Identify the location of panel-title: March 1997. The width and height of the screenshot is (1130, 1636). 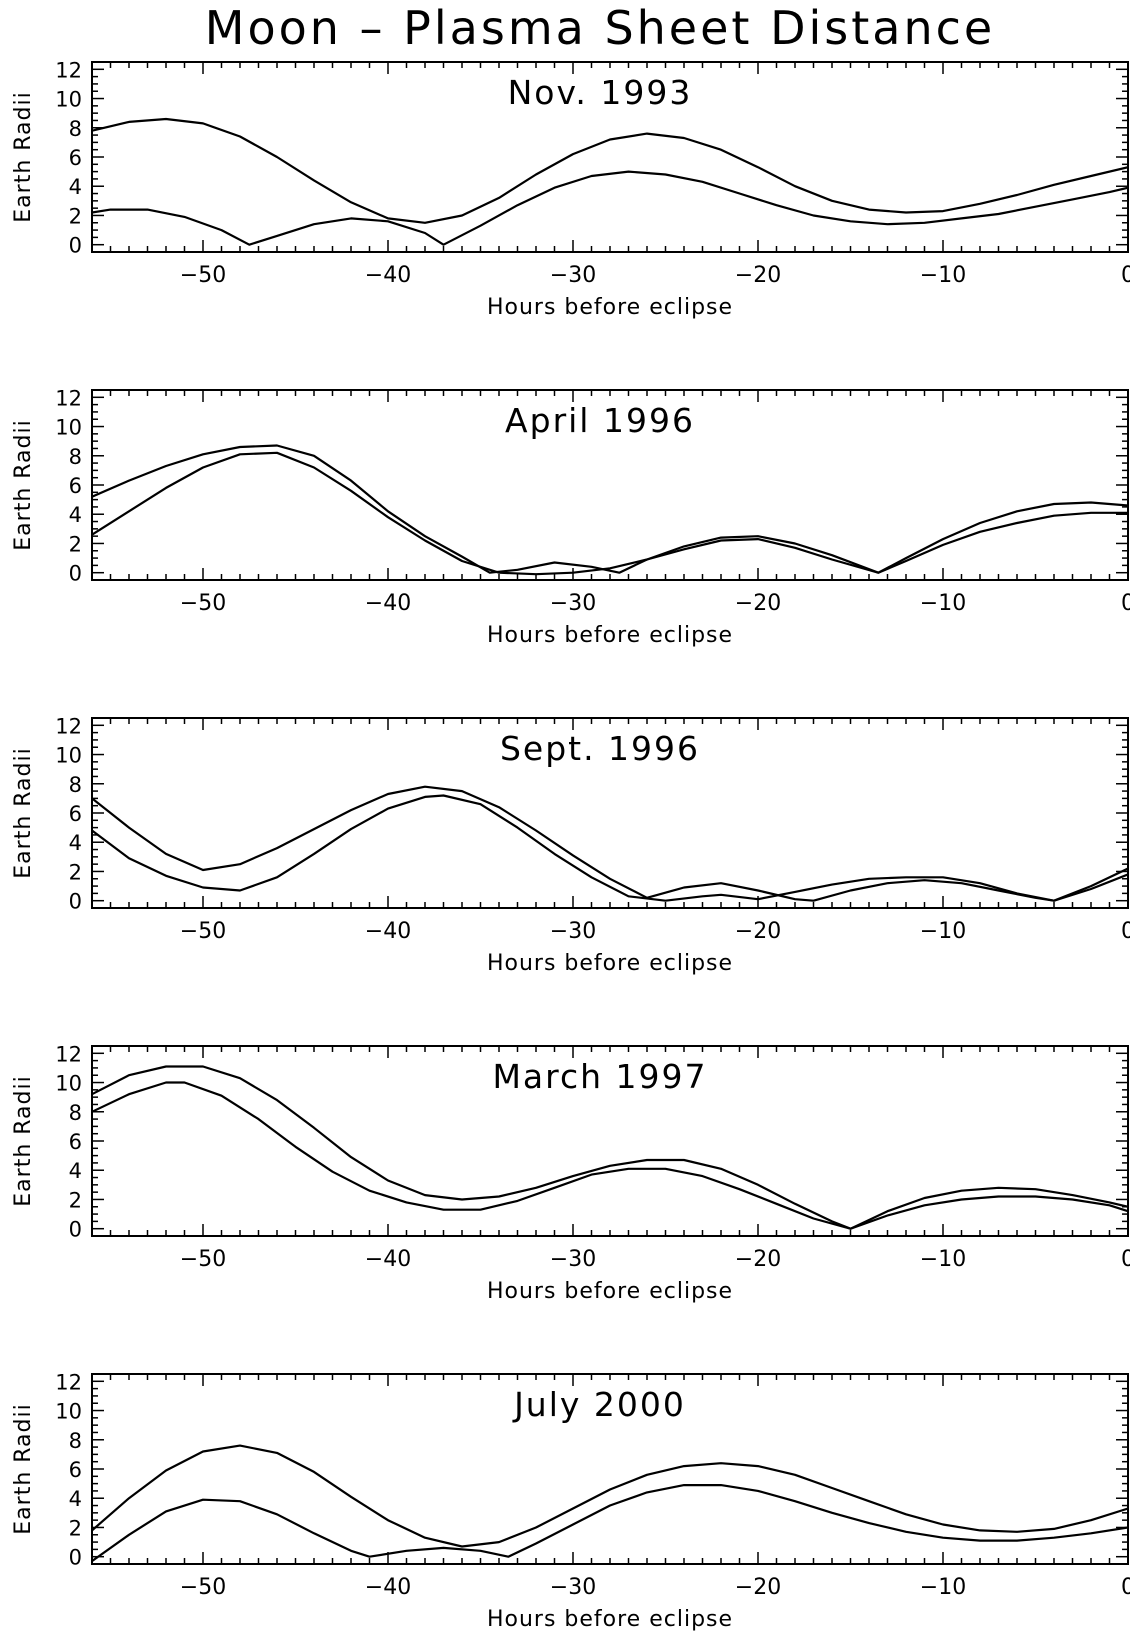
(599, 1076).